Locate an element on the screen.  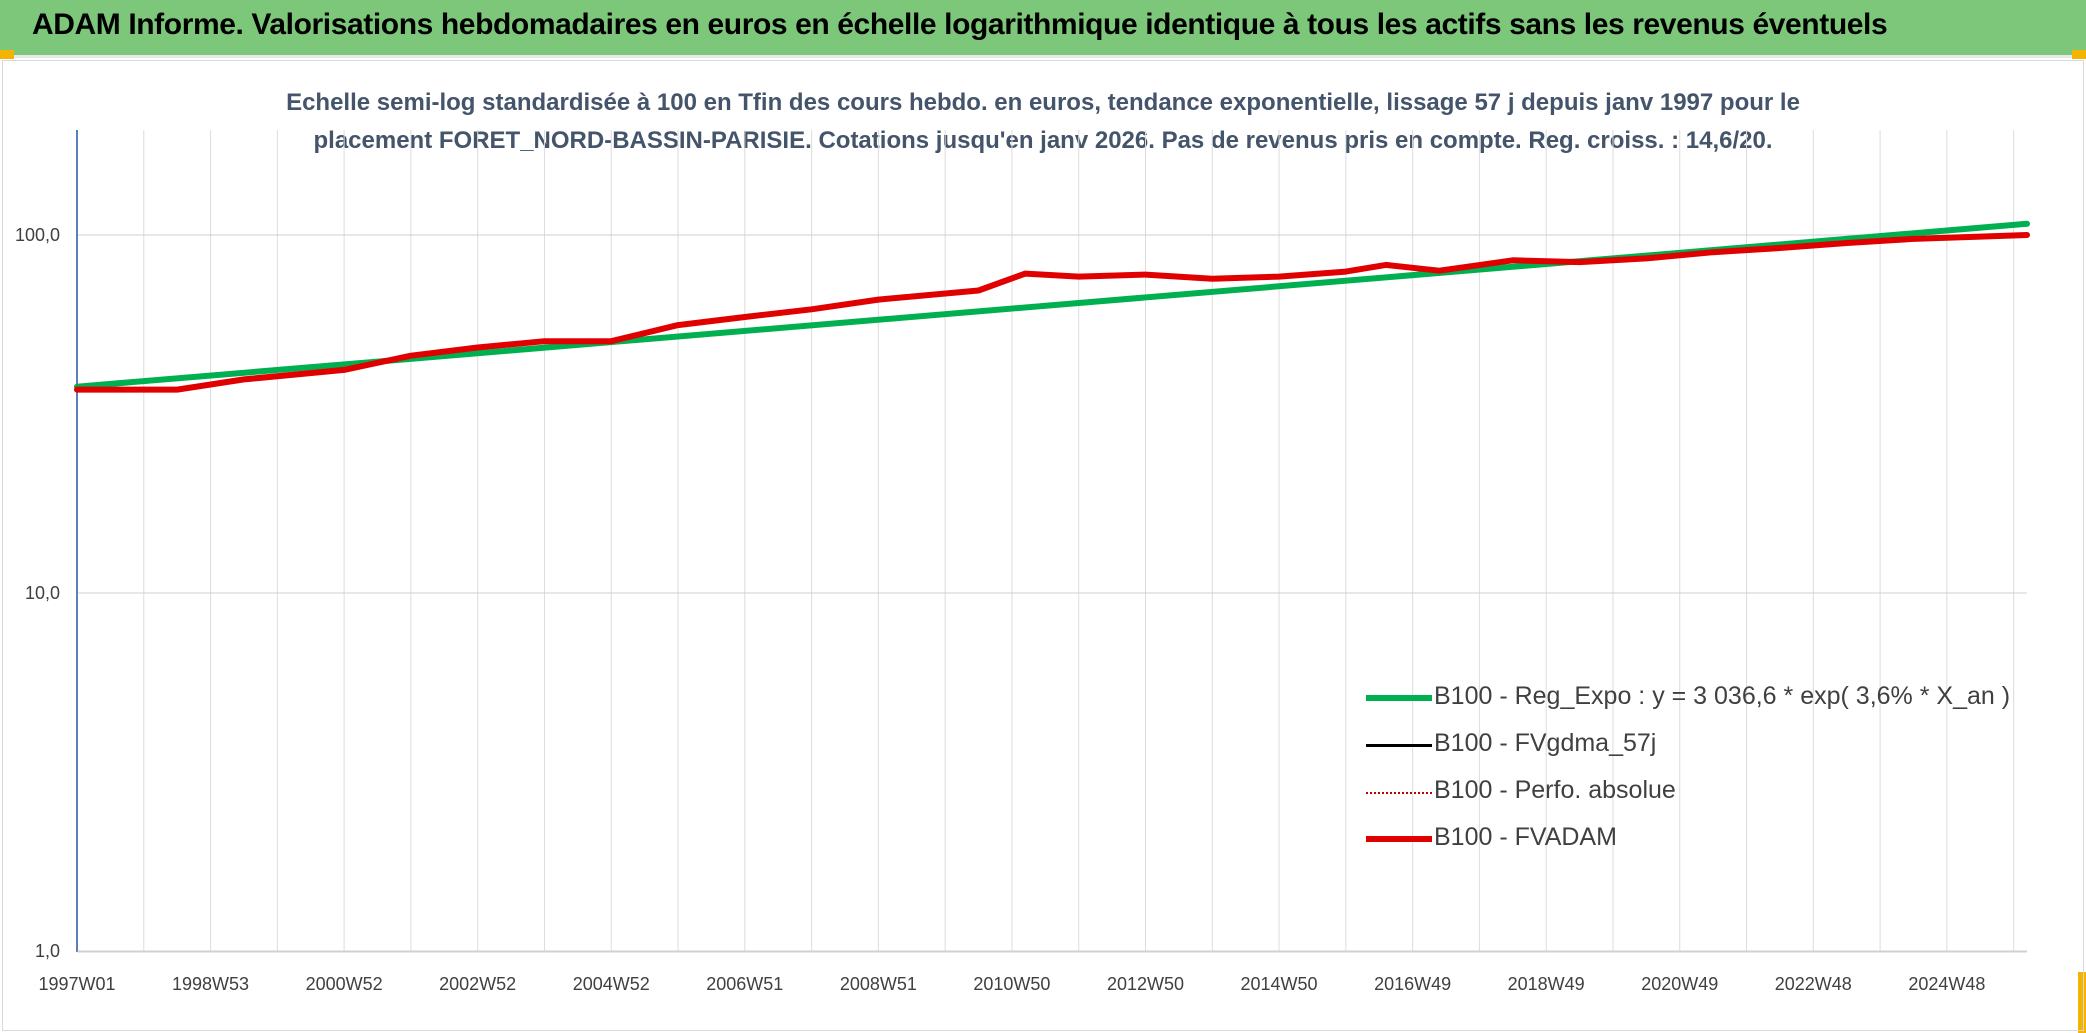
x-tick-label: 2000W52 is located at coordinates (344, 984).